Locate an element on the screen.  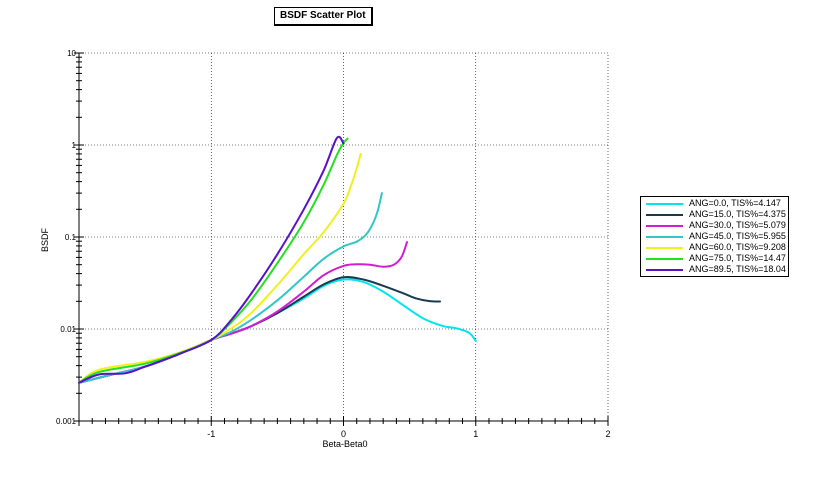
y-tick-label: 0.1 is located at coordinates (71, 237).